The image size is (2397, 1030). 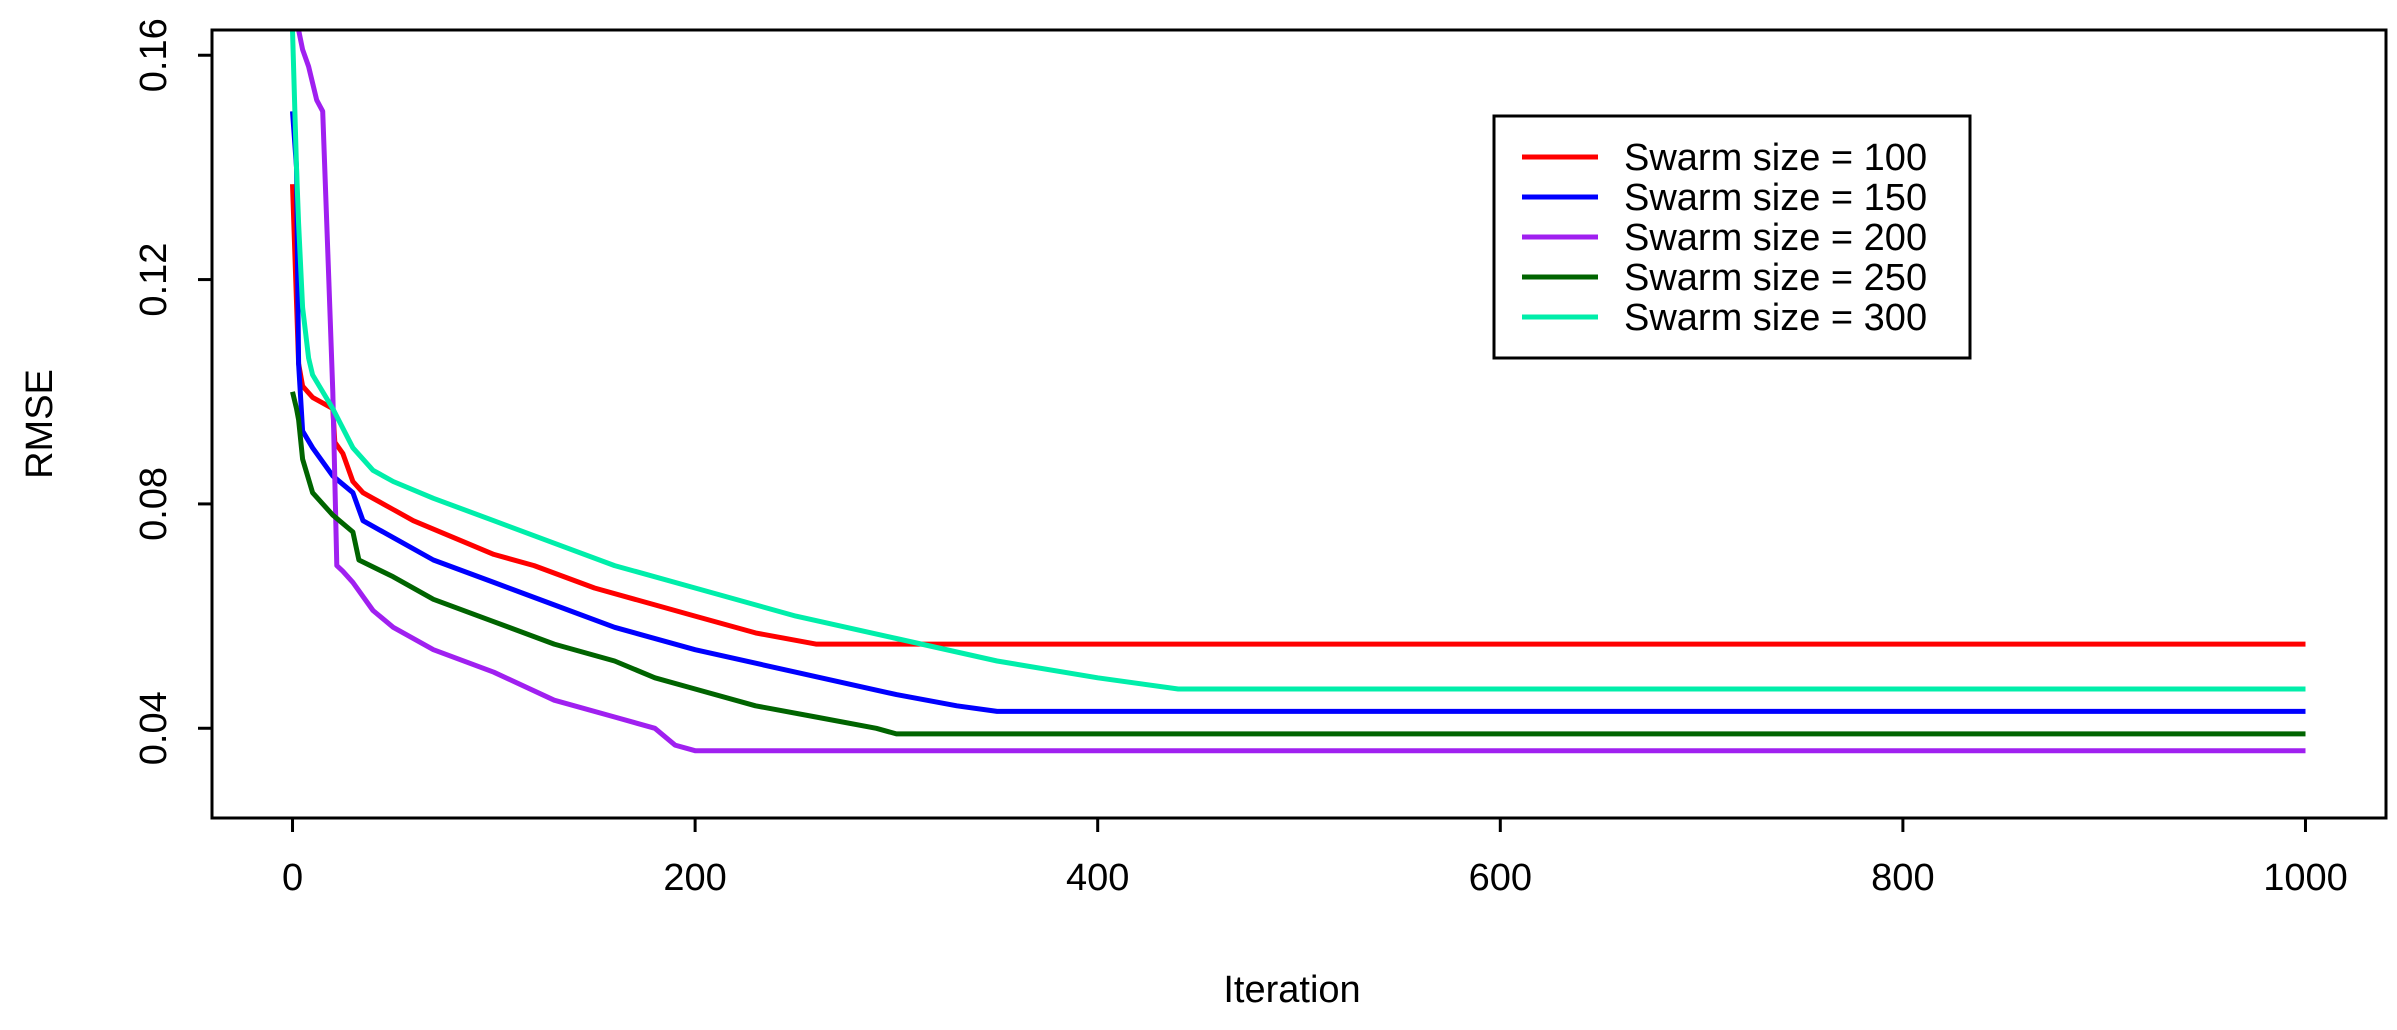 I want to click on x-tick-label: 200, so click(x=694, y=878).